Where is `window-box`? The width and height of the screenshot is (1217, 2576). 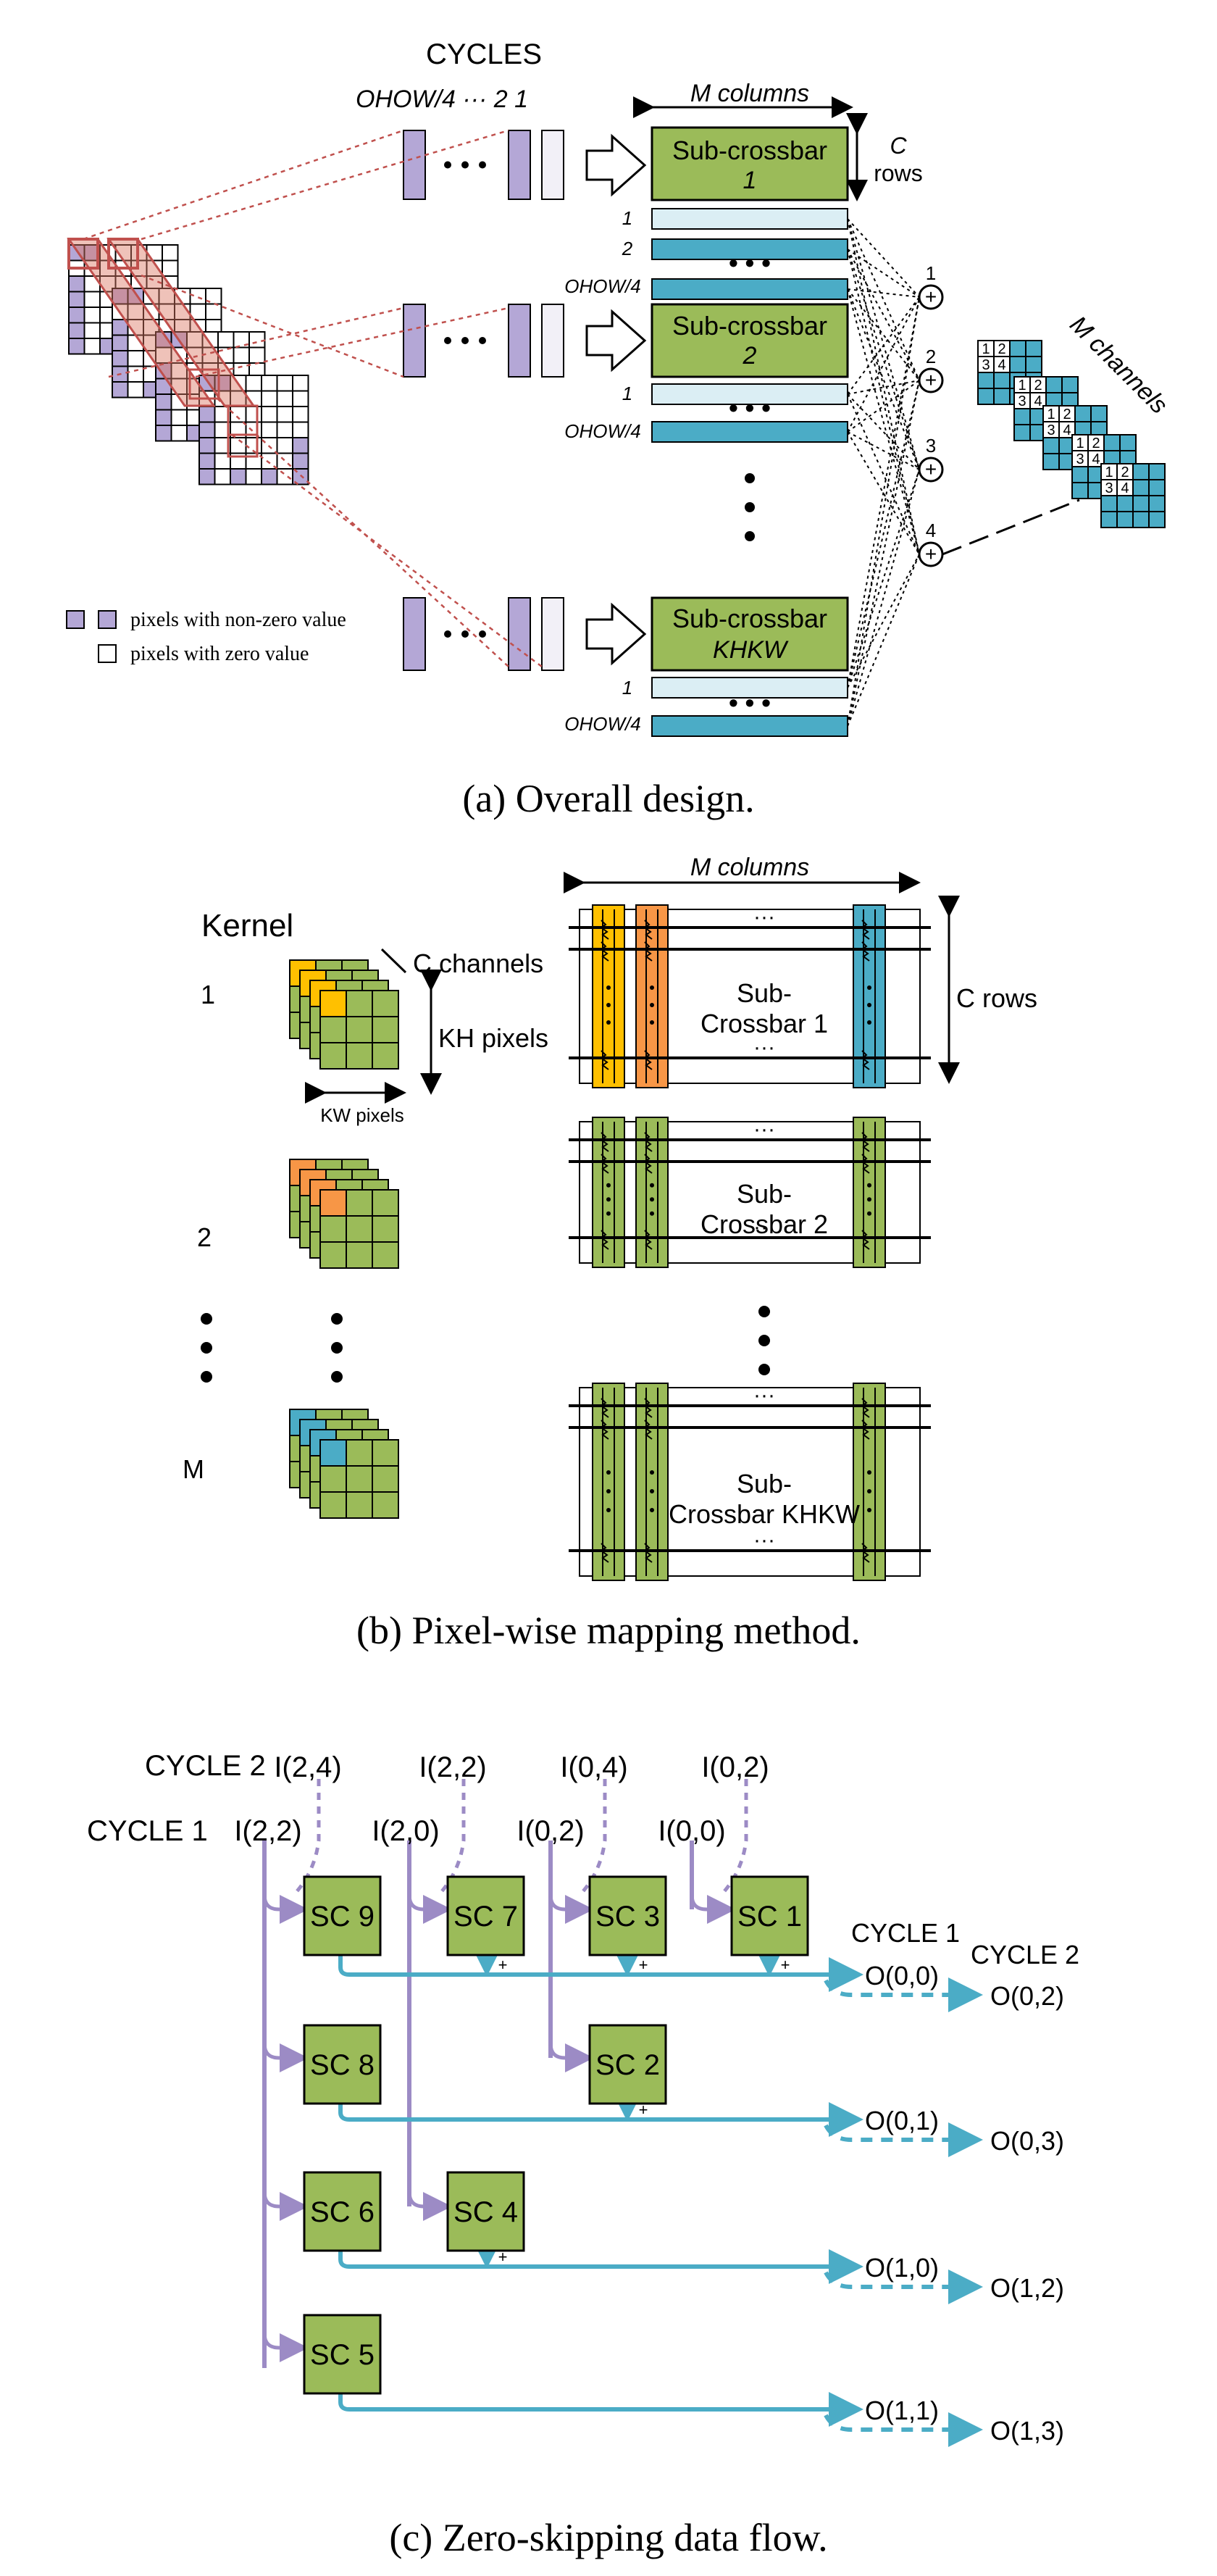 window-box is located at coordinates (243, 445).